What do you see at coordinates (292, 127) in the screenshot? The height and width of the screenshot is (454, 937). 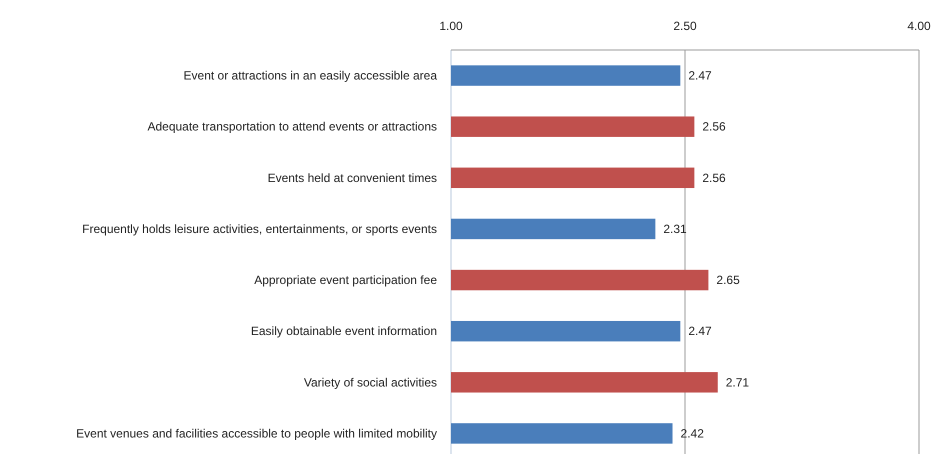 I see `y-tick-label: Adequate transportation to attend events or attractions` at bounding box center [292, 127].